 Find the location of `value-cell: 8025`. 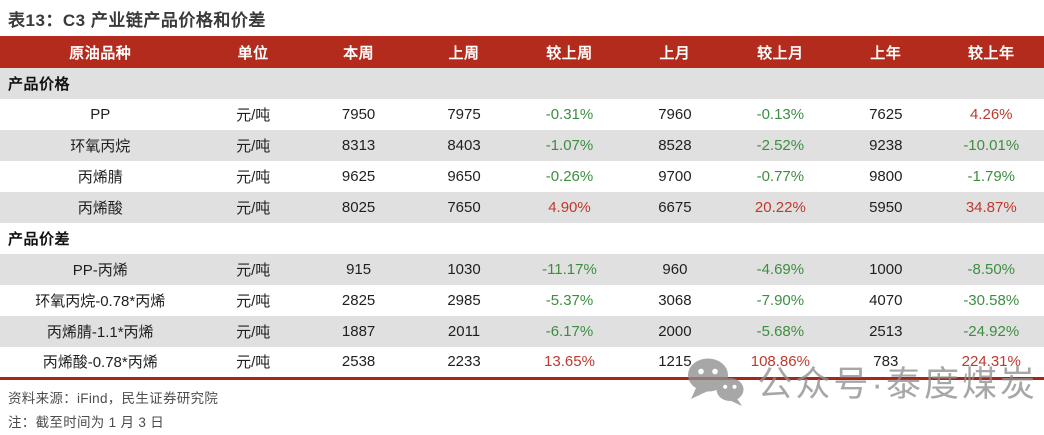

value-cell: 8025 is located at coordinates (358, 207).